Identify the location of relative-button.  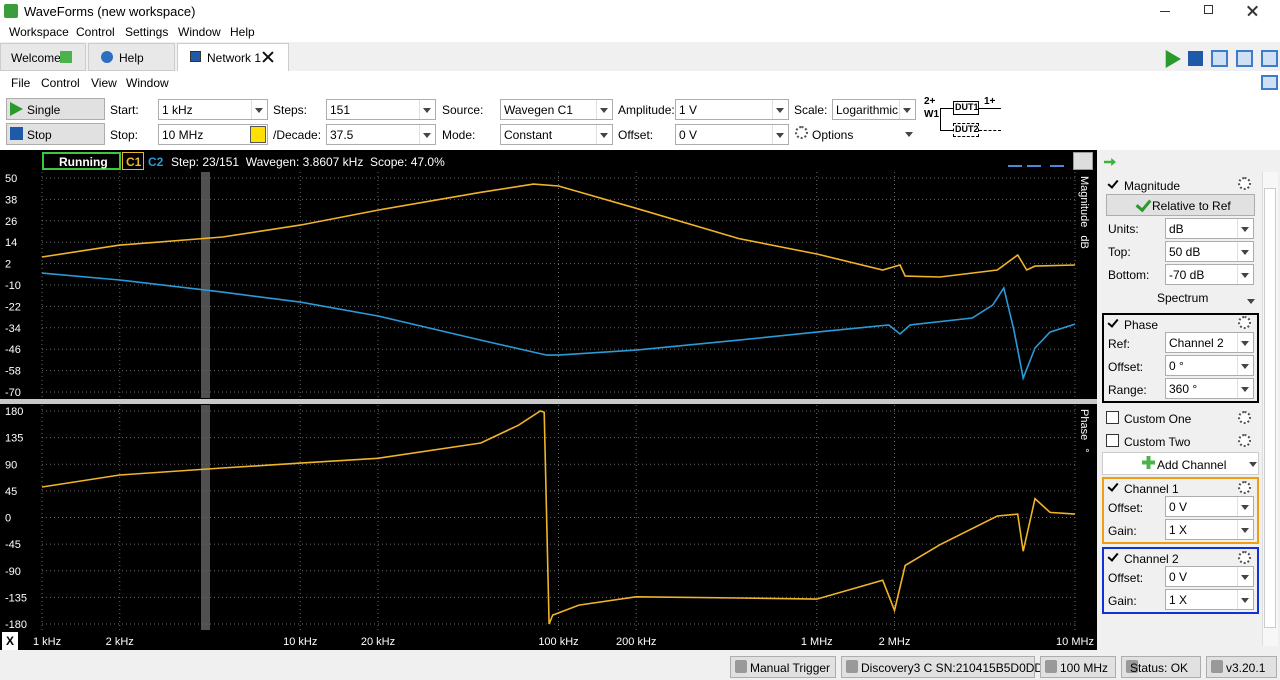
(1180, 205).